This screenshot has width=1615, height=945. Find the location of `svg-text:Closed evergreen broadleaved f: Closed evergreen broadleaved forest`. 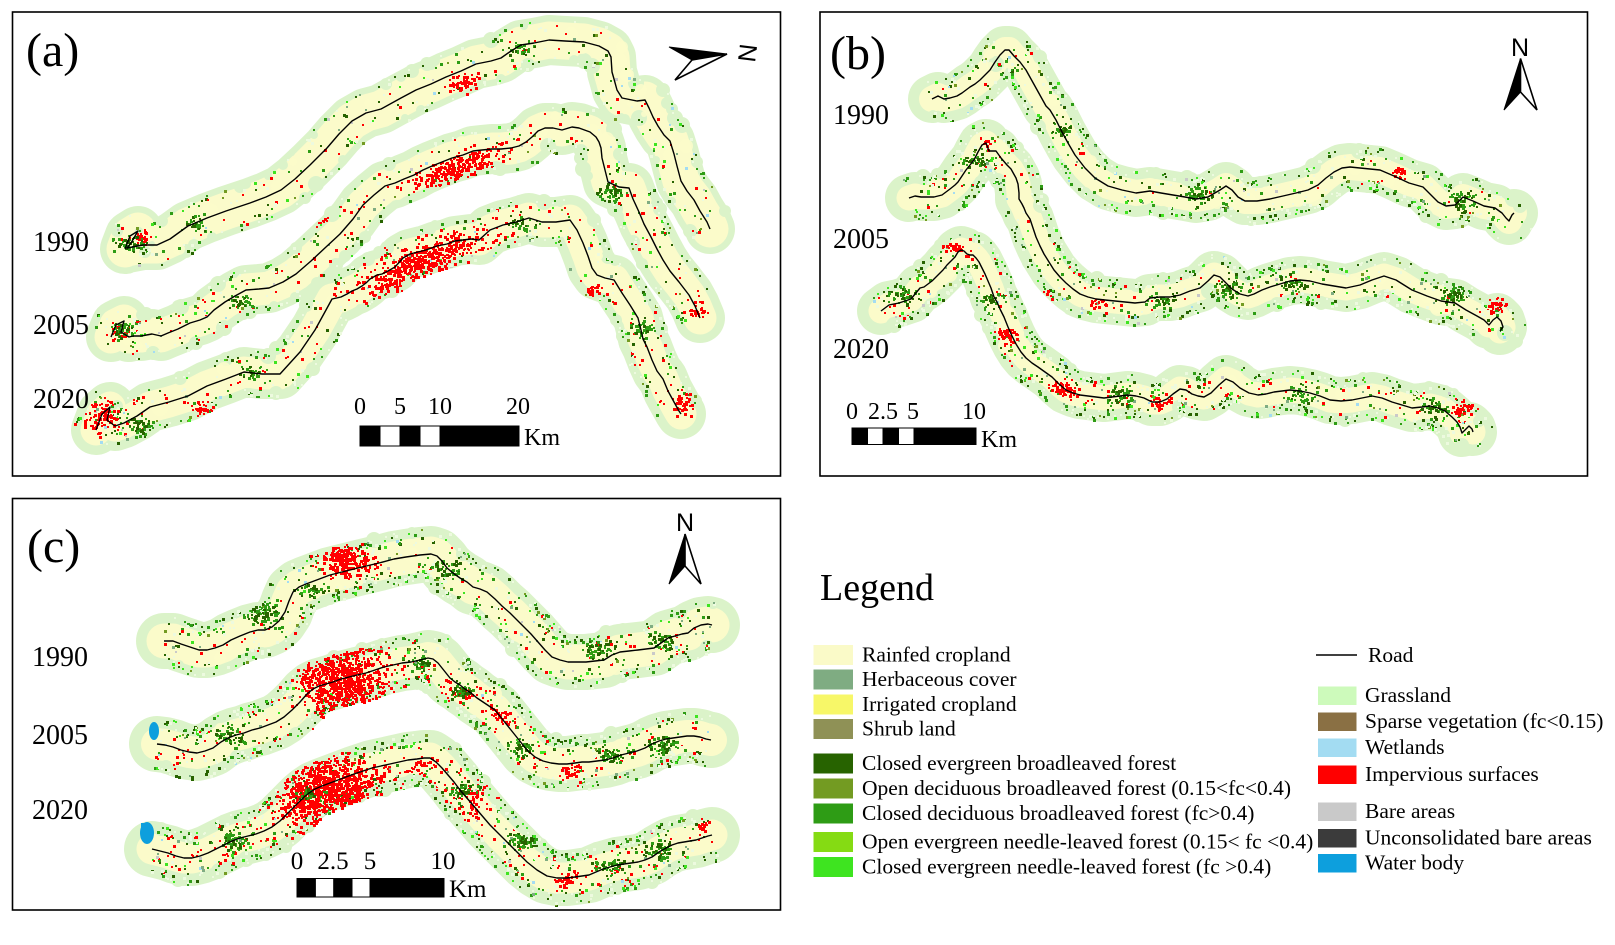

svg-text:Closed evergreen broadleaved f: Closed evergreen broadleaved forest is located at coordinates (1019, 763).